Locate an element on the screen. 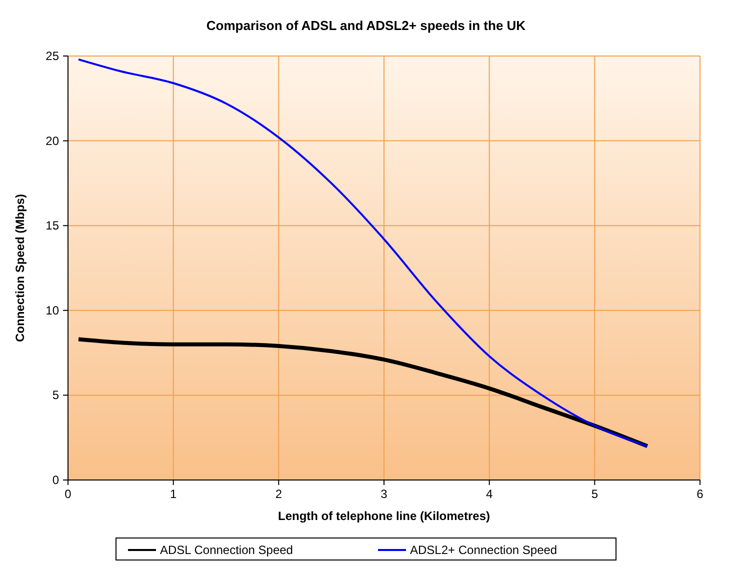  y-tick-label: 5 is located at coordinates (56, 395).